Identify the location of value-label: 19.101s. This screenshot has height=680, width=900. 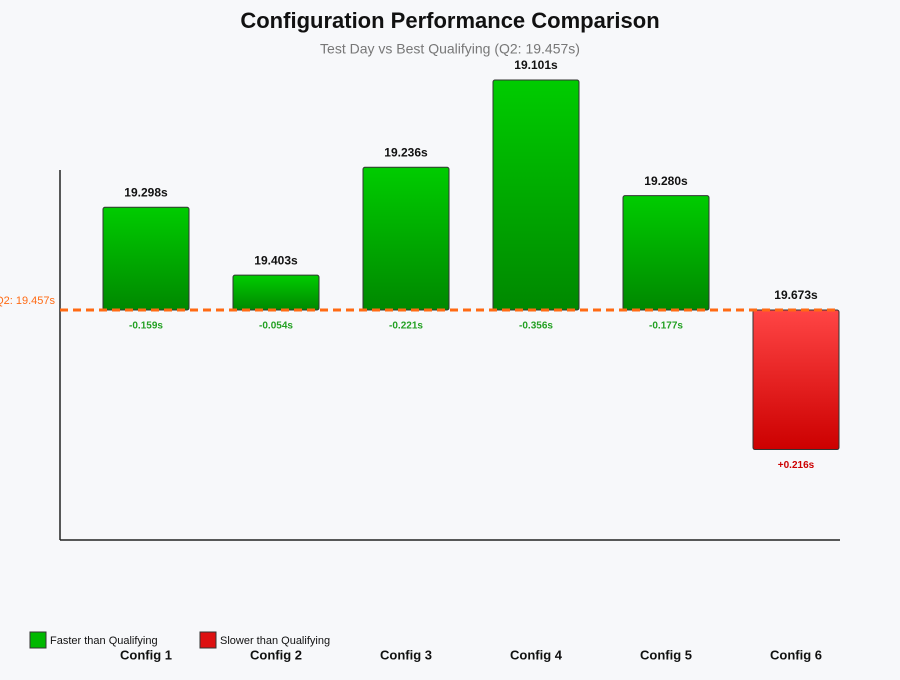
(536, 65).